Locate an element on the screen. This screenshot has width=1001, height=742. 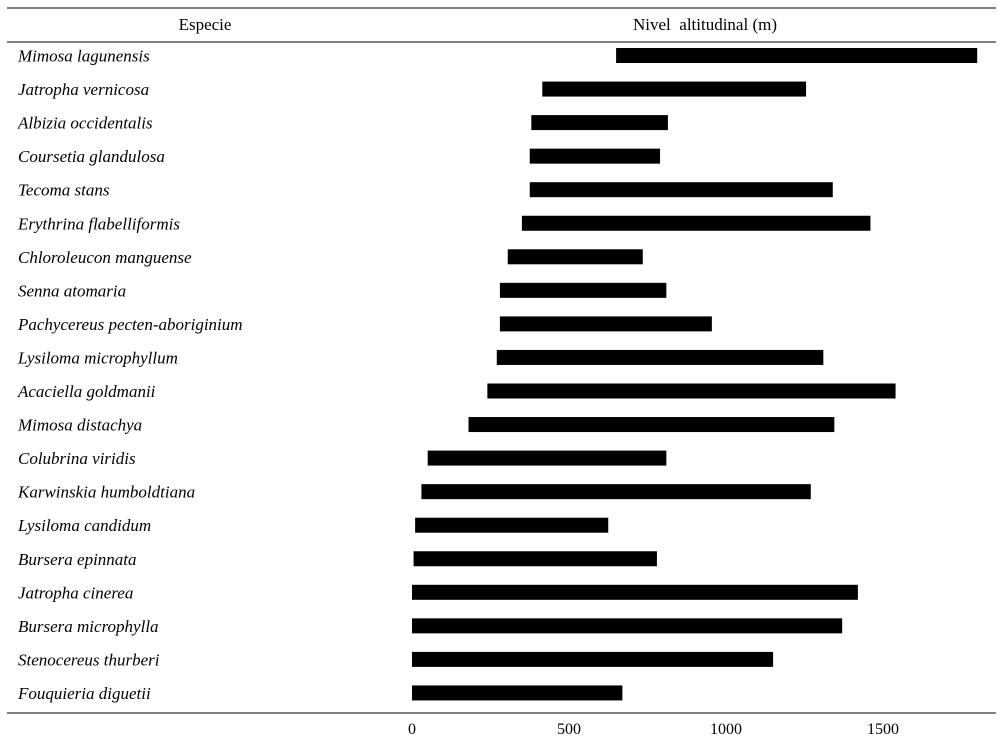
species-label: Colubrina viridis is located at coordinates (77, 458).